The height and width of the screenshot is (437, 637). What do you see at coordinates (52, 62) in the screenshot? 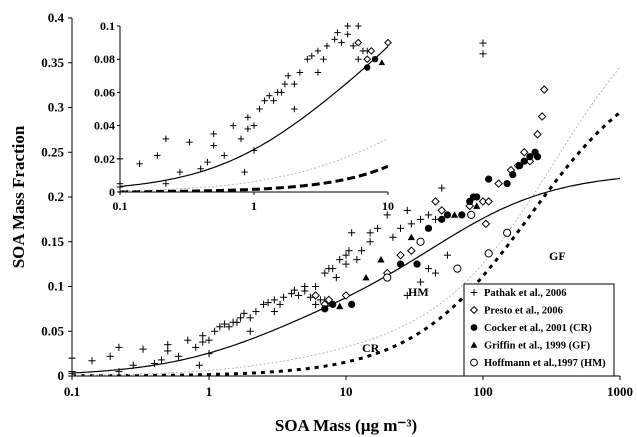
I see `y-tick-label: 0.35` at bounding box center [52, 62].